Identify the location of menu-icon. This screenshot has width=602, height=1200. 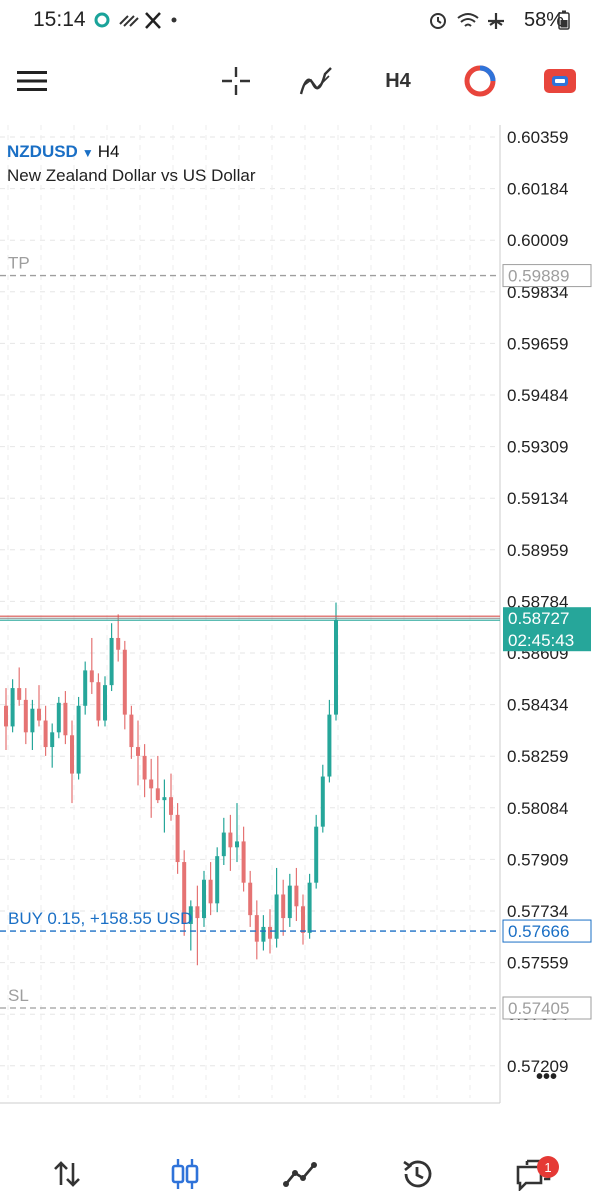
(32, 81).